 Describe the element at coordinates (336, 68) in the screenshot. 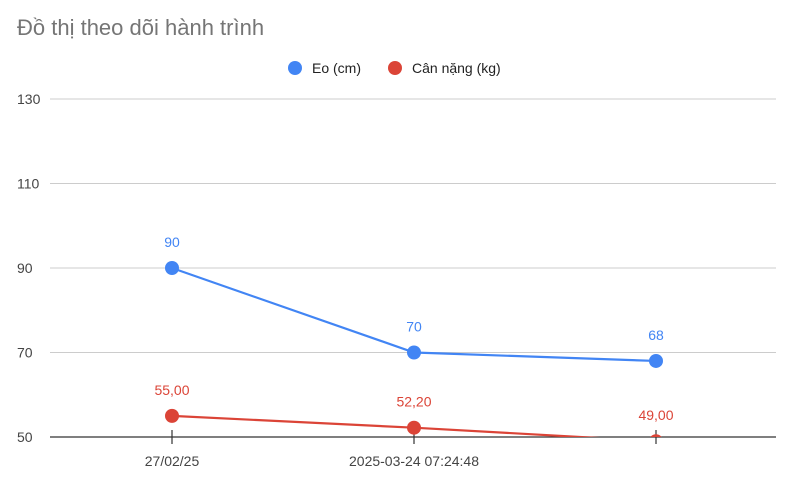

I see `eo-legend-label: Eo (cm)` at that location.